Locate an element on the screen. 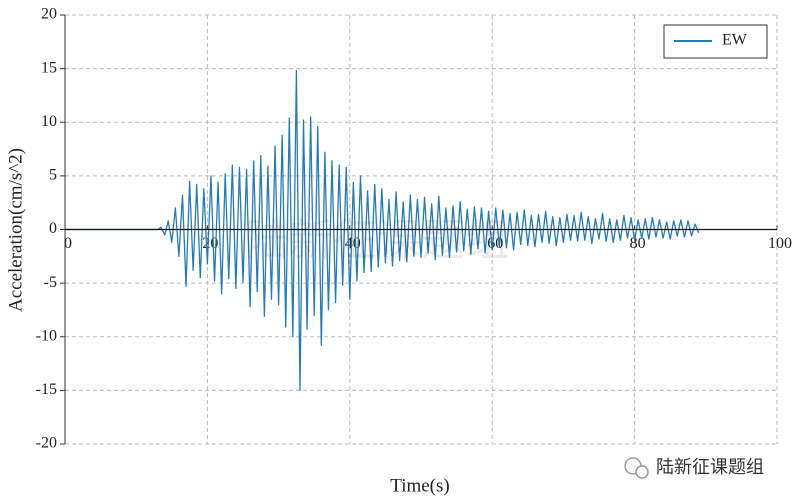  watermark: 陆新征课题组 is located at coordinates (377, 240).